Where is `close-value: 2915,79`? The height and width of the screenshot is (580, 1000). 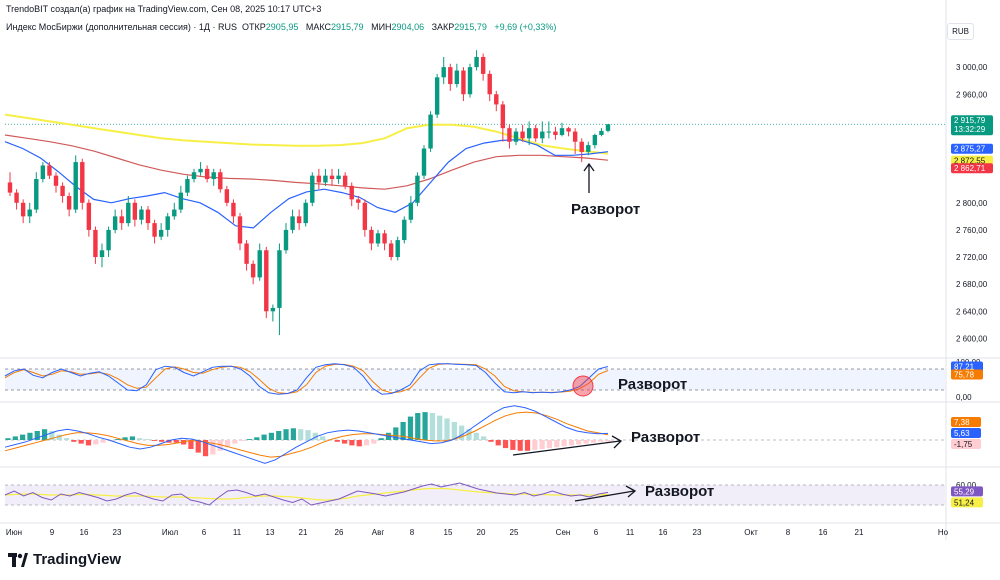 close-value: 2915,79 is located at coordinates (470, 27).